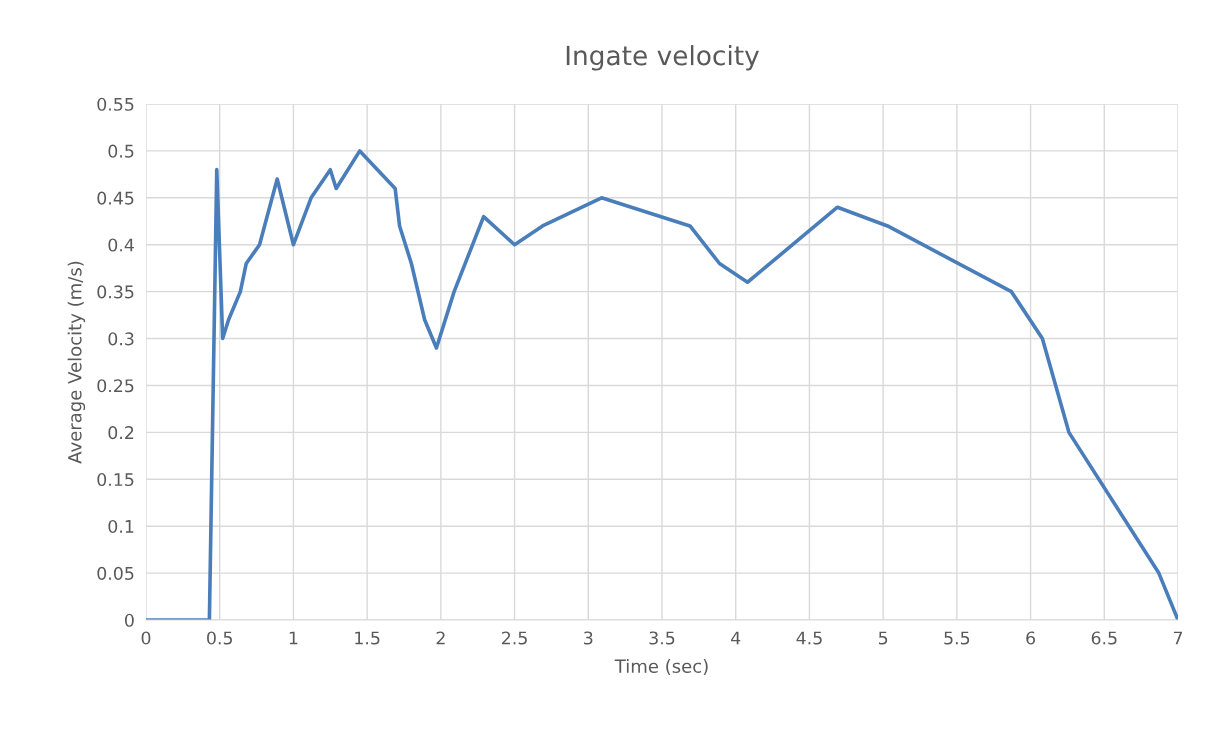 The image size is (1212, 733). Describe the element at coordinates (115, 573) in the screenshot. I see `y-tick-label: 0.05` at that location.